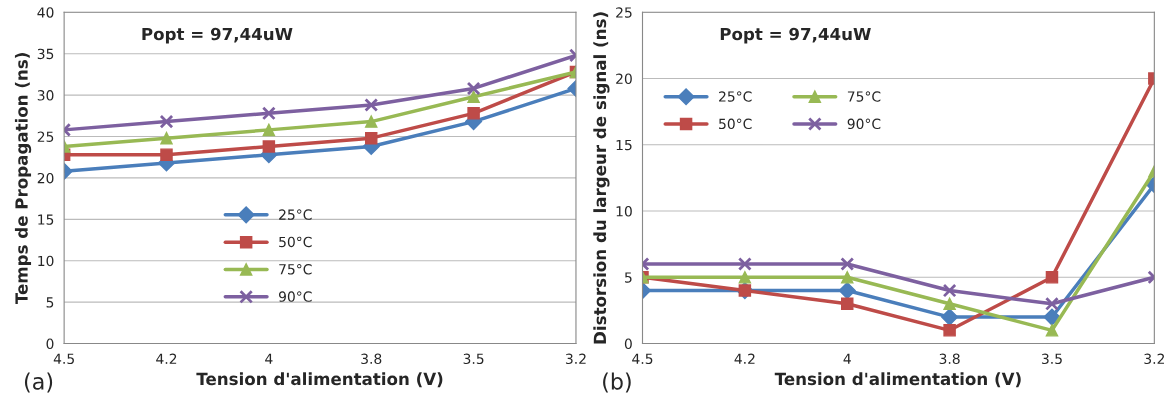 This screenshot has height=409, width=1166. I want to click on y-tick-label: 30, so click(45, 95).